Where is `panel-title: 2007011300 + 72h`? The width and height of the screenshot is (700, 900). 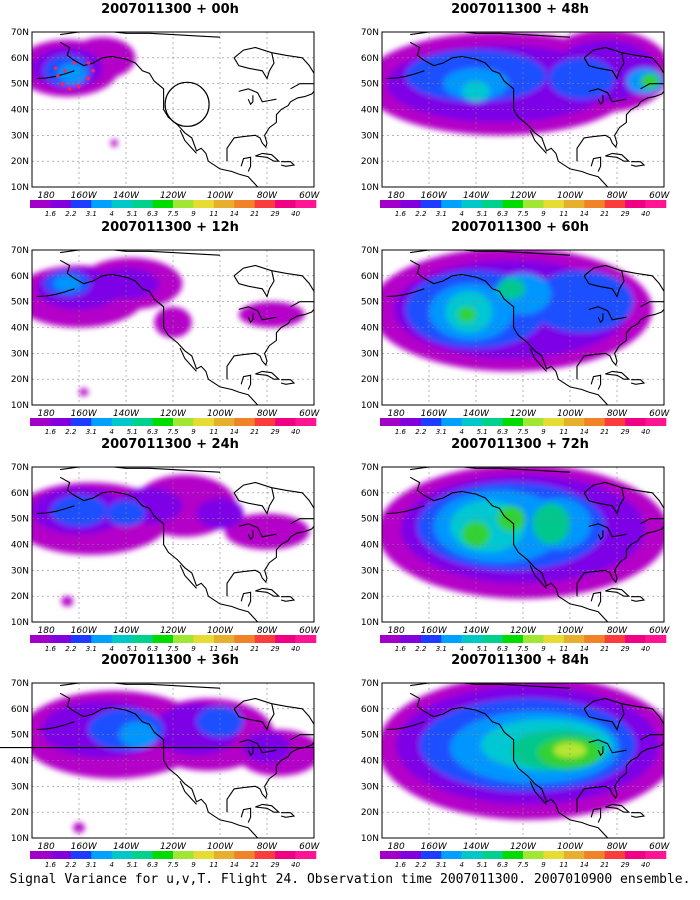
panel-title: 2007011300 + 72h is located at coordinates (520, 444).